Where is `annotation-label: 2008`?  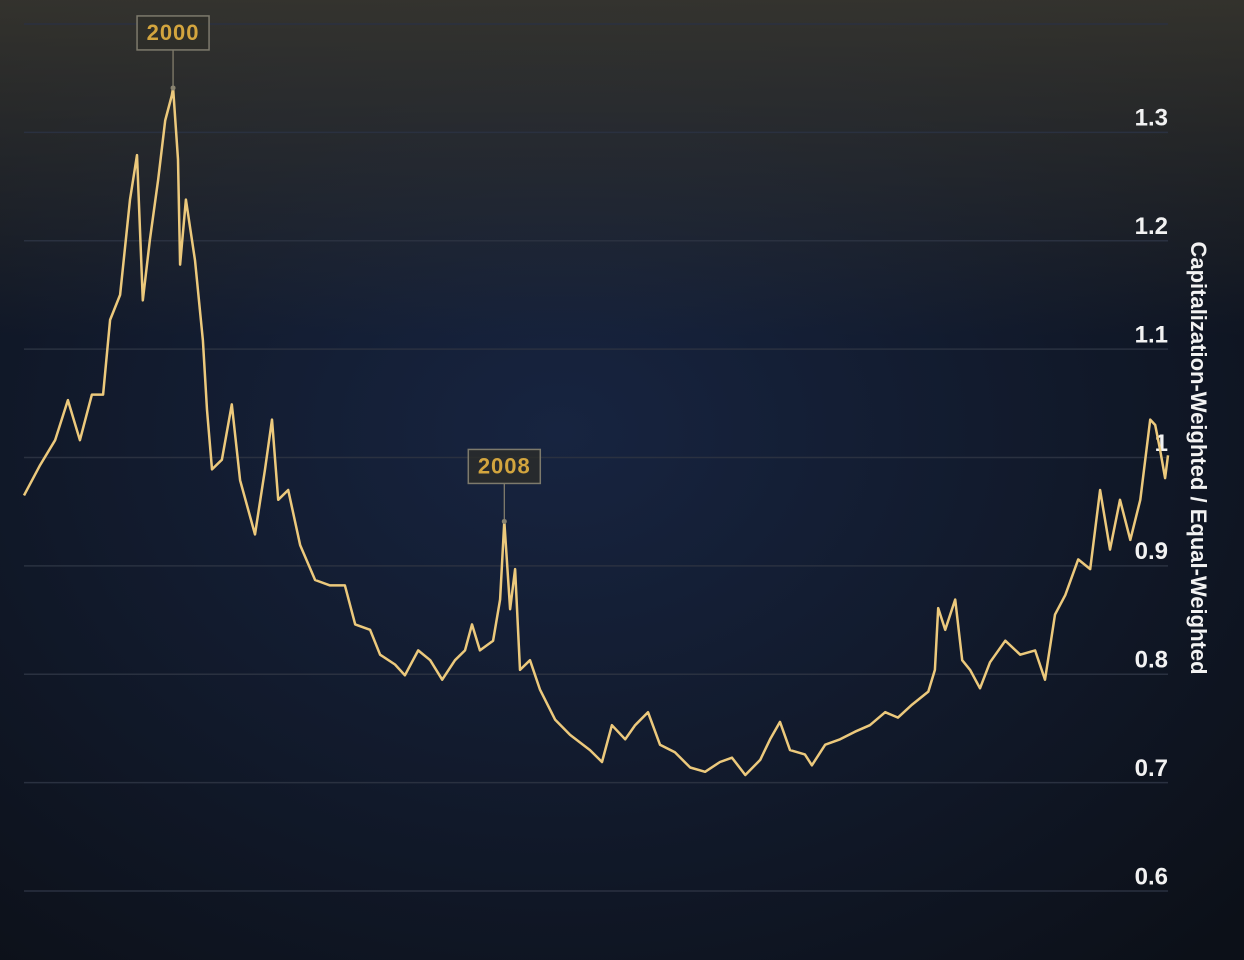
annotation-label: 2008 is located at coordinates (504, 465).